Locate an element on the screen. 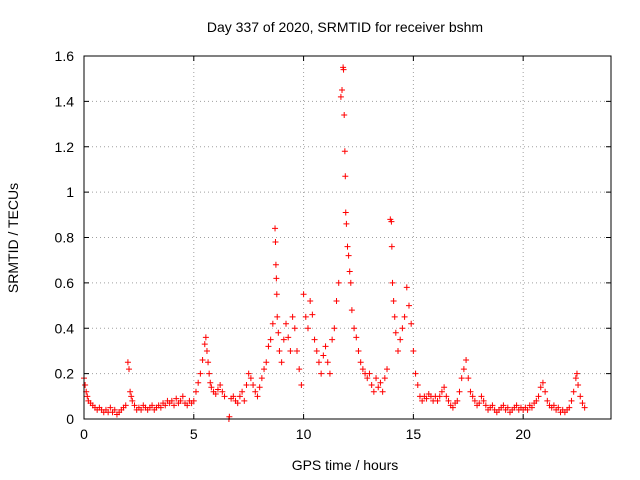 This screenshot has height=480, width=640. x-tick-label: 15 is located at coordinates (414, 434).